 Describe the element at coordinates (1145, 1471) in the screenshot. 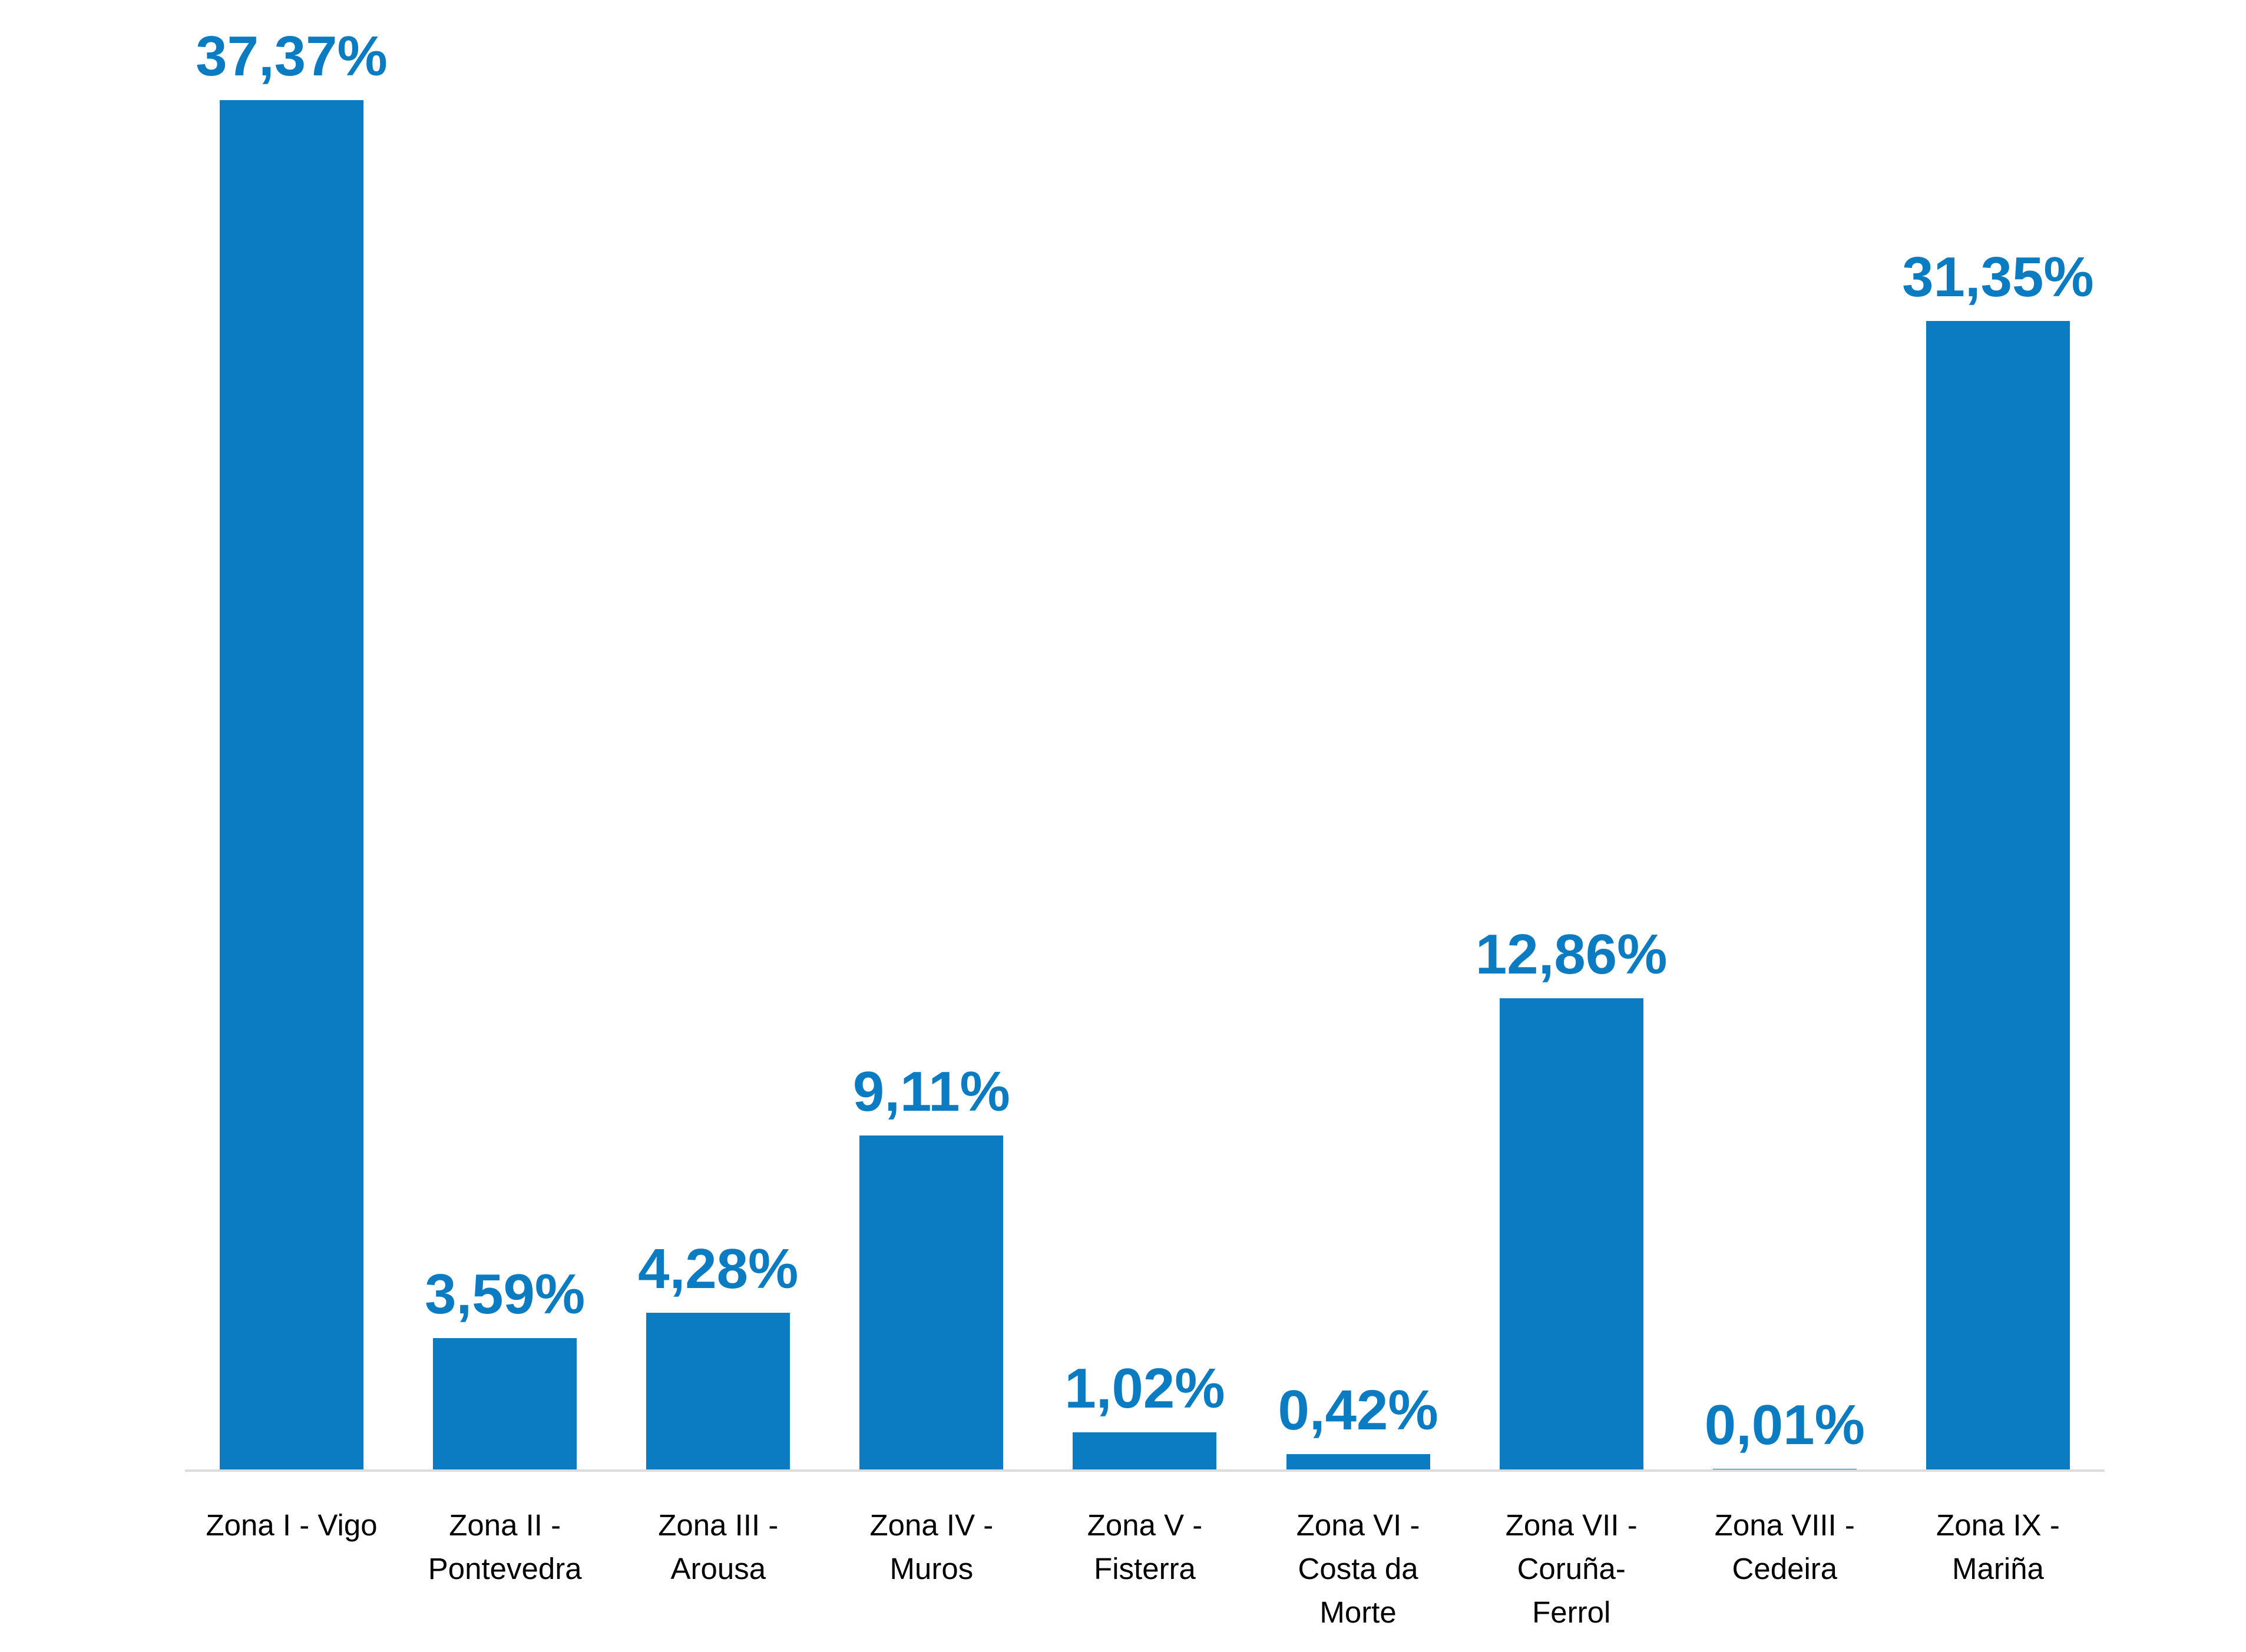

I see `x-axis-line` at that location.